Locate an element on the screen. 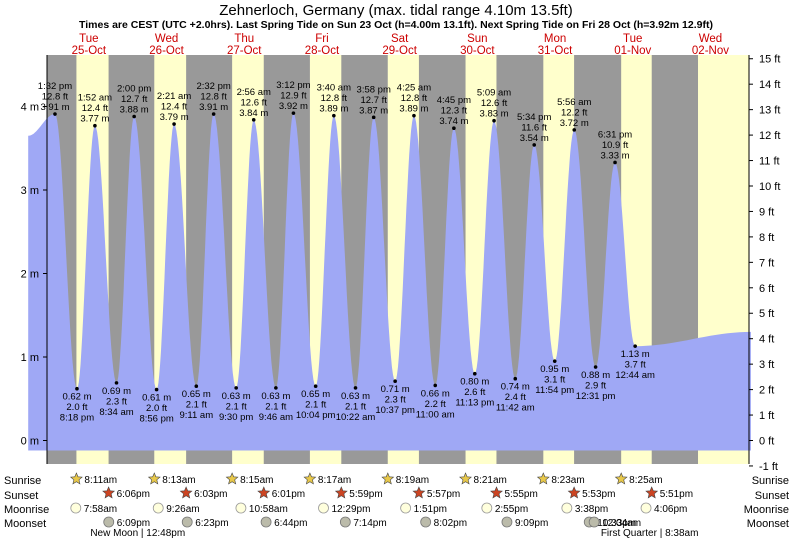 This screenshot has height=539, width=793. right-tick-label-15: 14 ft is located at coordinates (769, 85).